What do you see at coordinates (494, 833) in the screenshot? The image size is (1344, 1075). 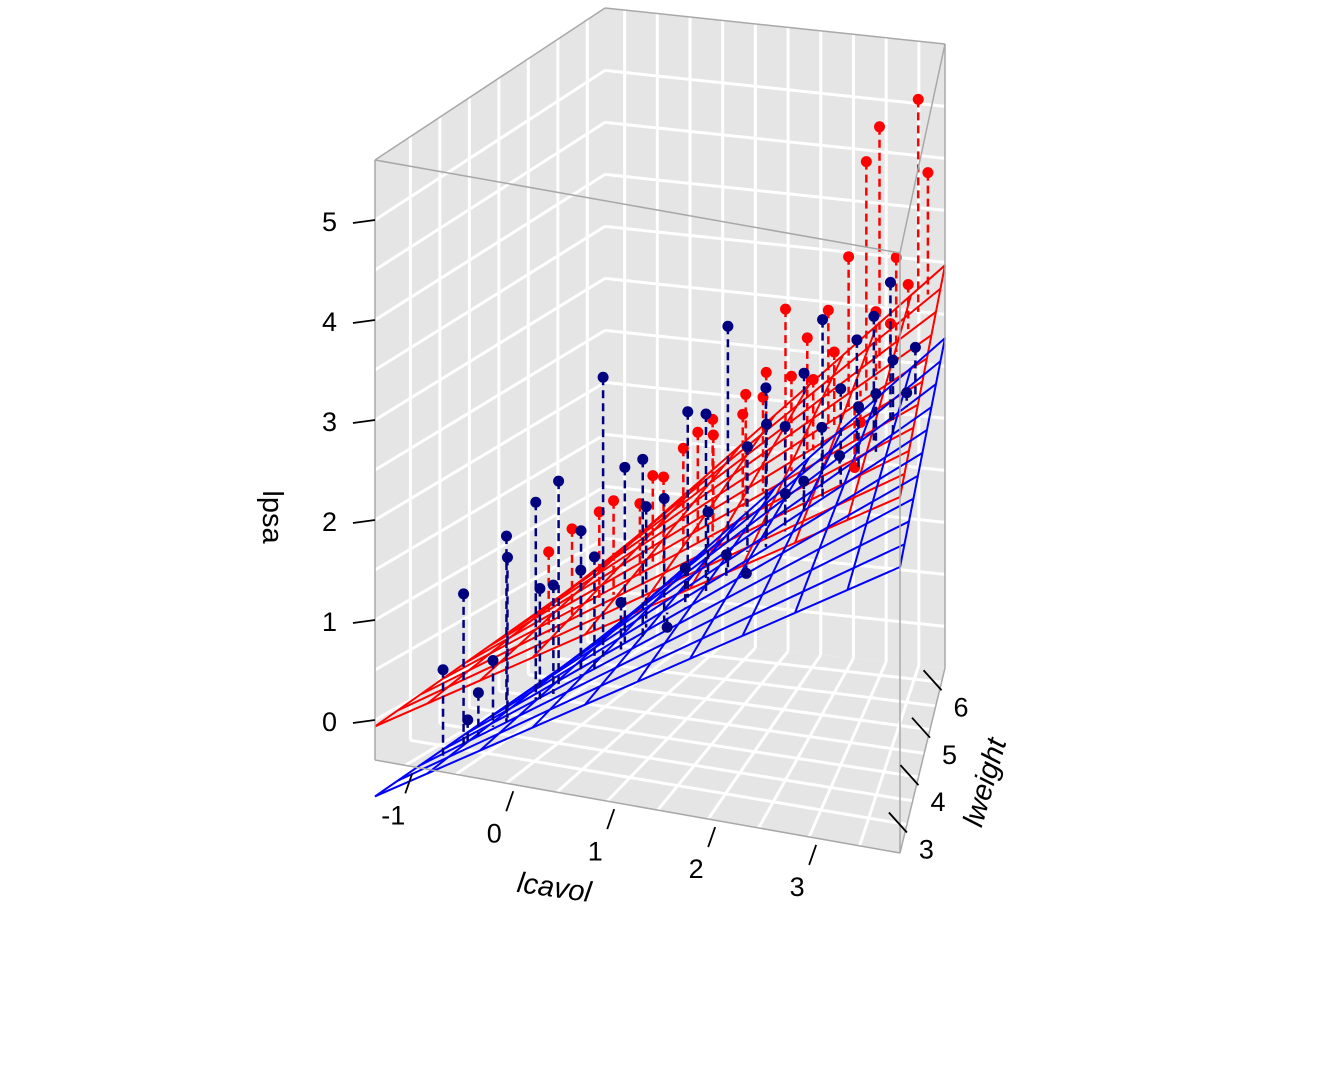 I see `x-tick-label: 0` at bounding box center [494, 833].